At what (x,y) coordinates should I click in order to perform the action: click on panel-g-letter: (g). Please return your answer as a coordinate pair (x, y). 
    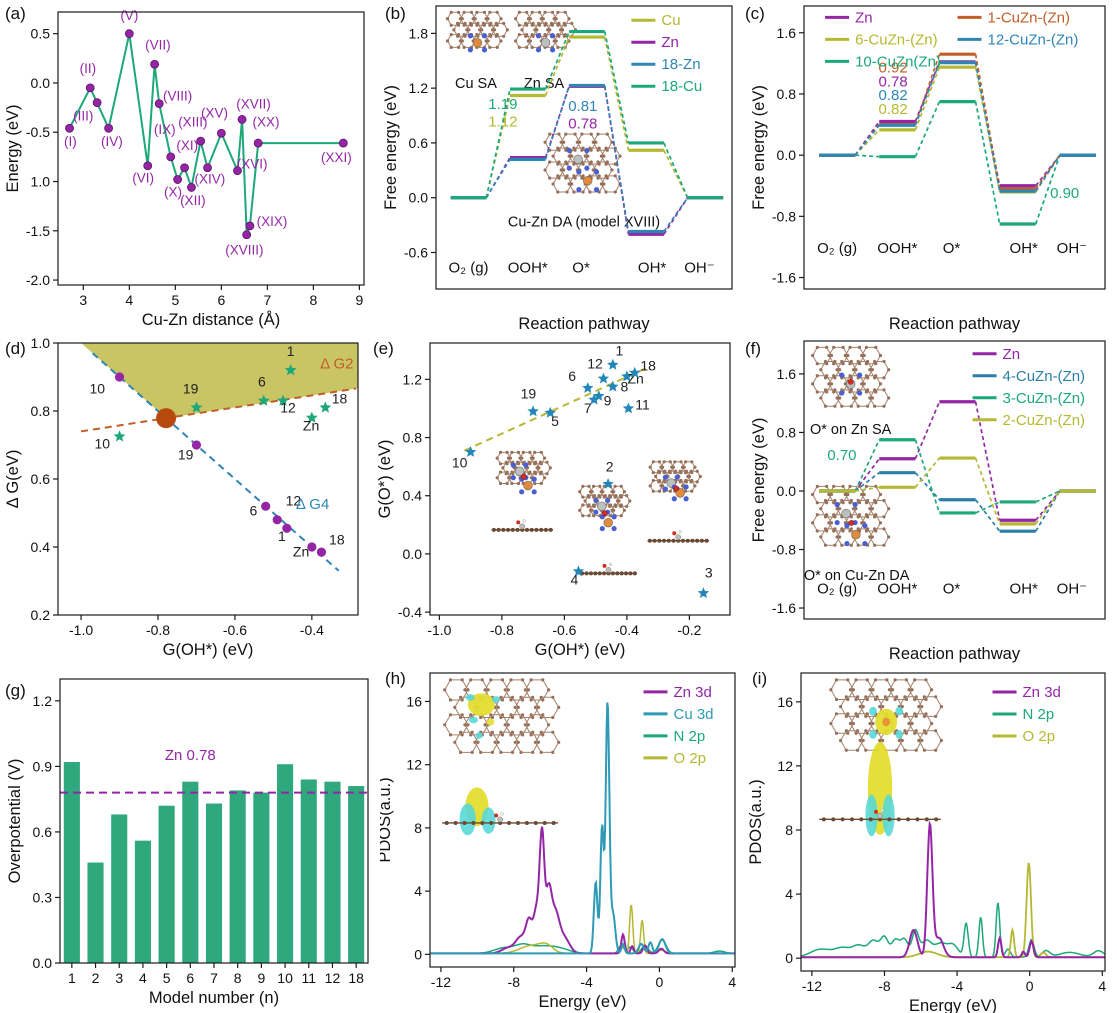
    Looking at the image, I should click on (15, 690).